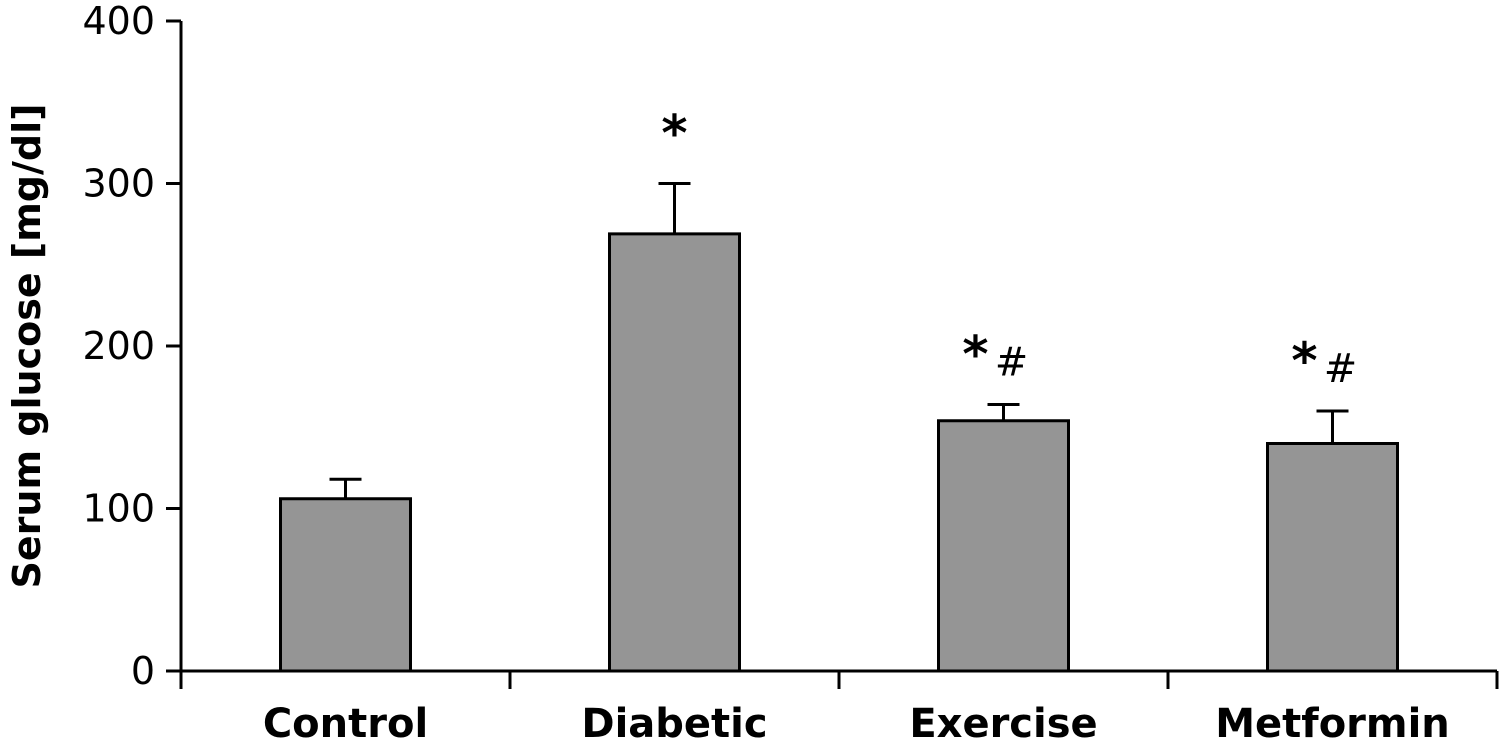 The width and height of the screenshot is (1501, 743). I want to click on bar-exercise, so click(1003, 546).